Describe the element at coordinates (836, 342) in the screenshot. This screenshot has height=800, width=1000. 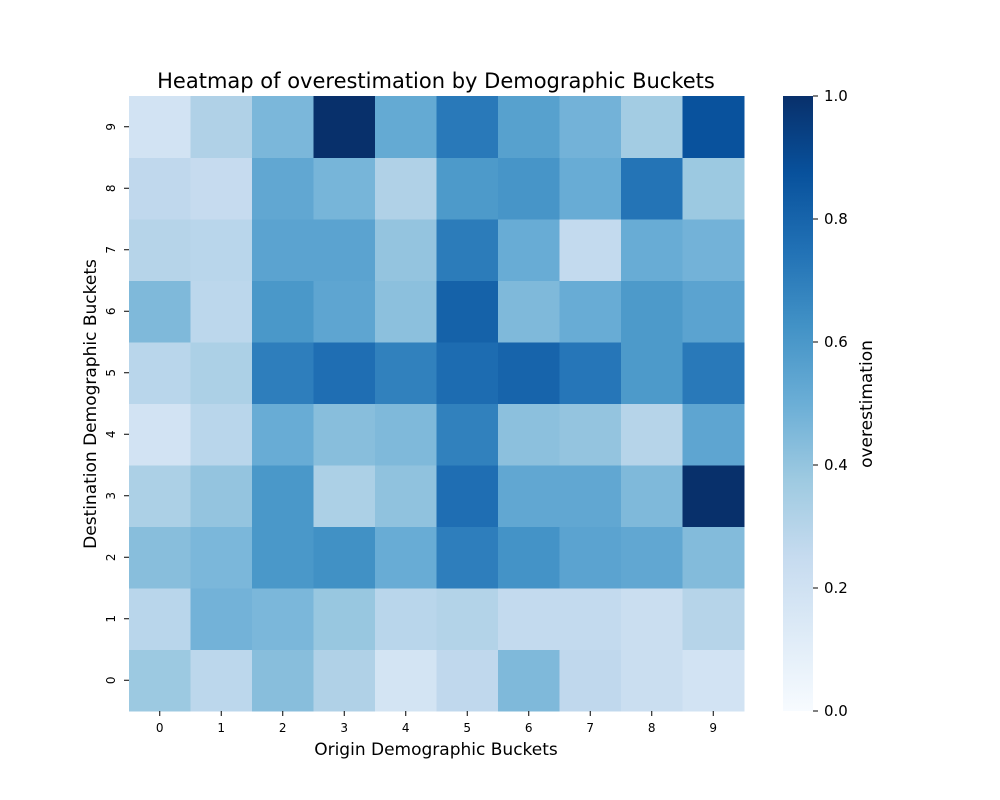
I see `colorbar-tick-label: 0.6` at that location.